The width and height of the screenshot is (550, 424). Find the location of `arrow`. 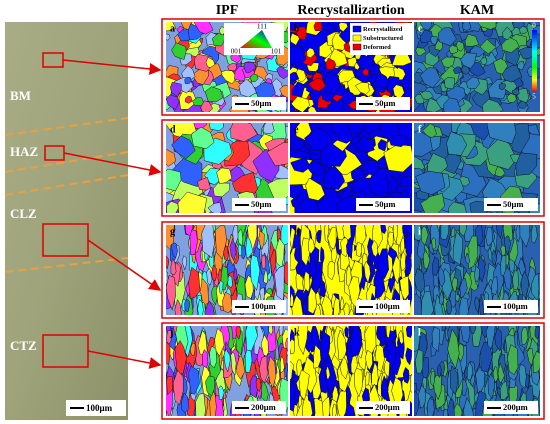

arrow is located at coordinates (124, 265).